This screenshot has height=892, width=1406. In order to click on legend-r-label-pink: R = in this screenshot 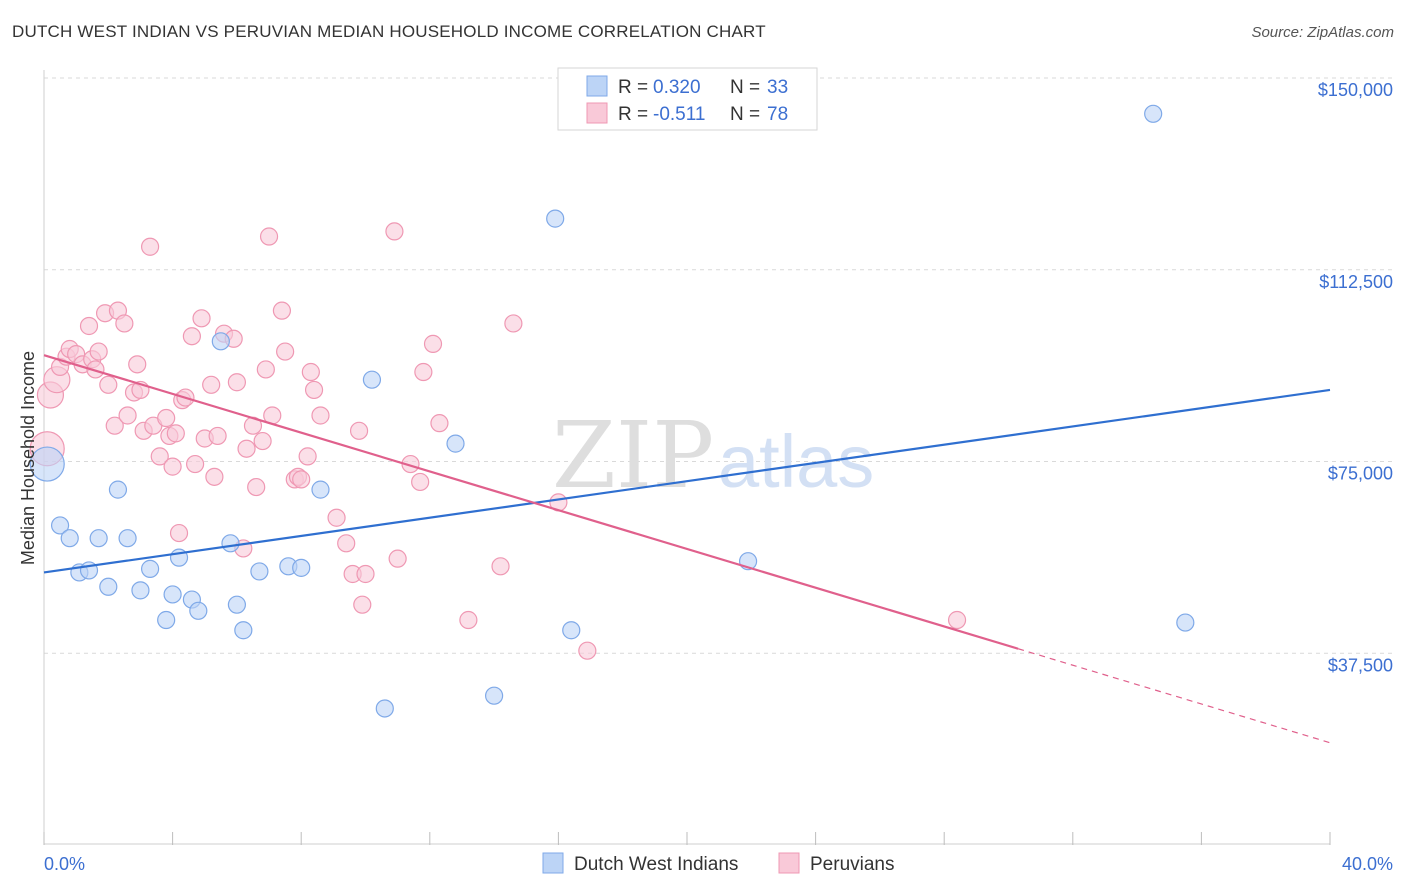, I will do `click(633, 114)`.